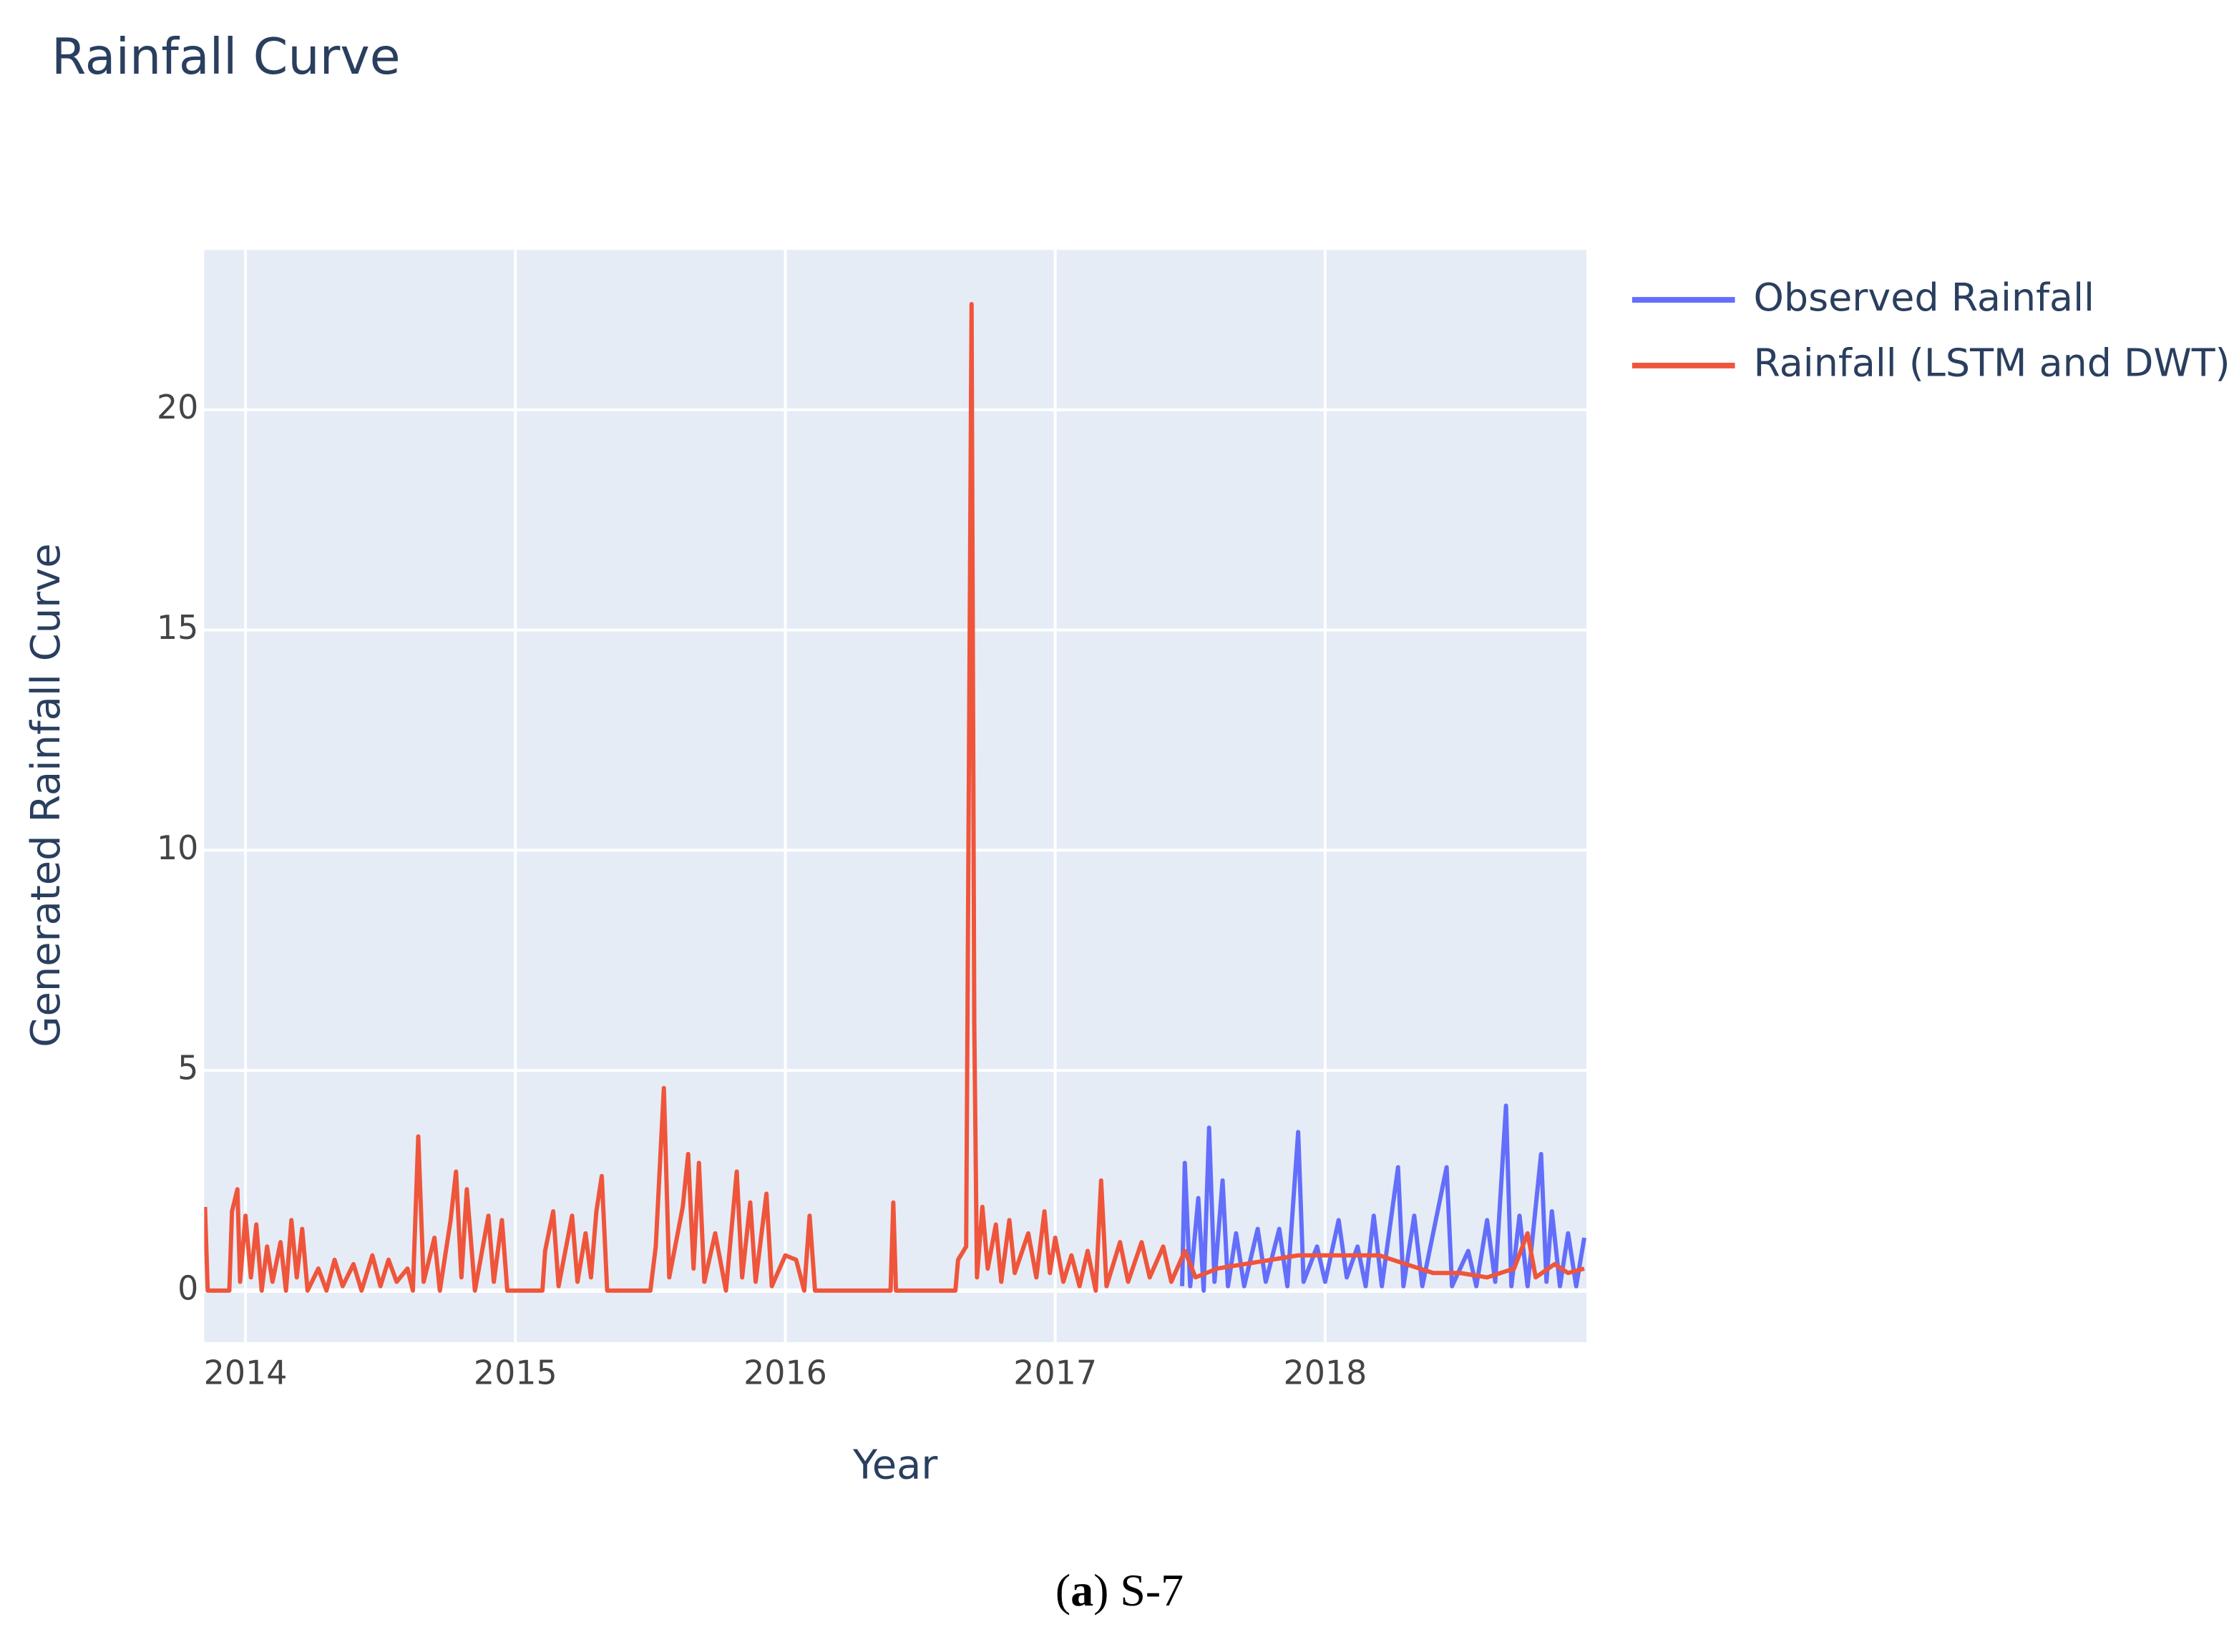 The width and height of the screenshot is (2239, 1652). Describe the element at coordinates (1325, 1372) in the screenshot. I see `x-tick-label: 2018` at that location.